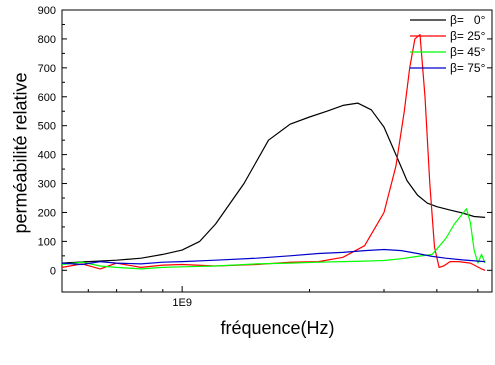  What do you see at coordinates (47, 127) in the screenshot?
I see `y-tick-label: 500` at bounding box center [47, 127].